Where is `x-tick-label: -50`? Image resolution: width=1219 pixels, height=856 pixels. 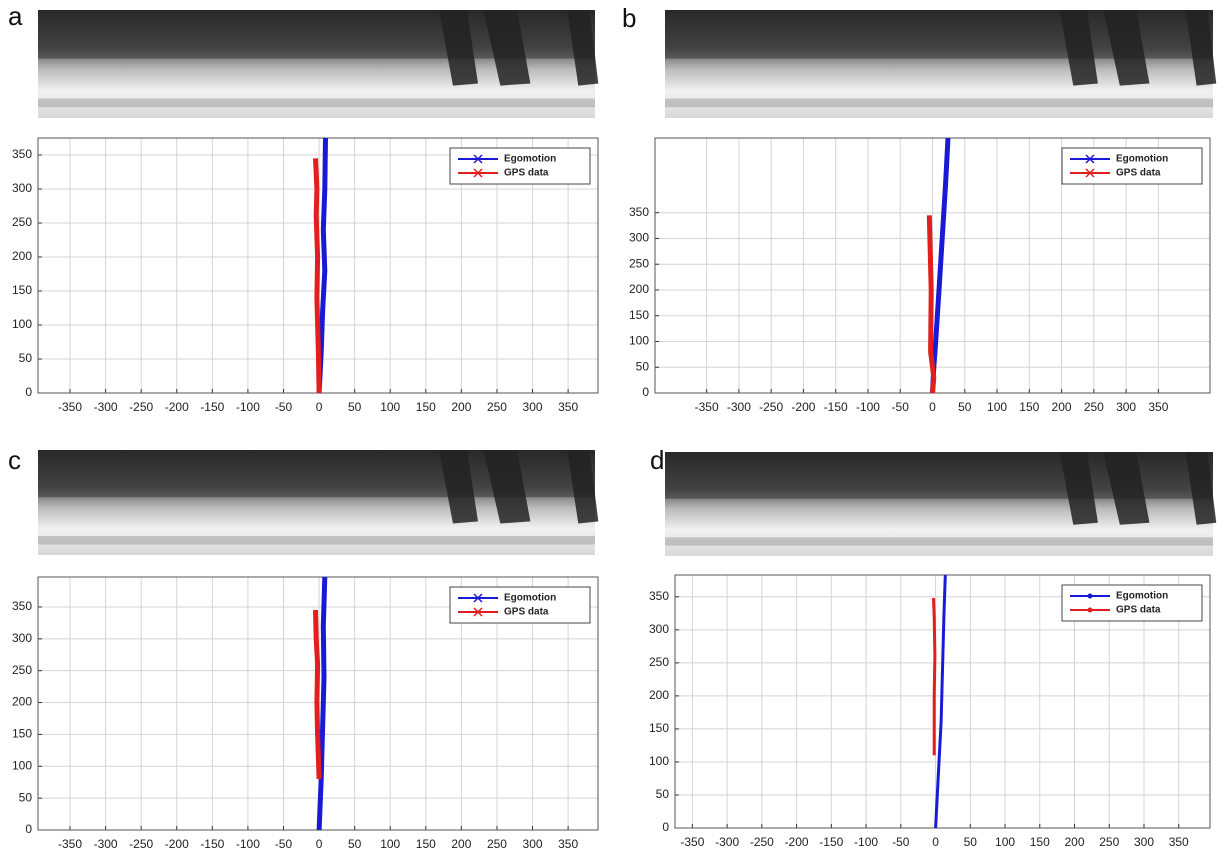
x-tick-label: -50 is located at coordinates (284, 407).